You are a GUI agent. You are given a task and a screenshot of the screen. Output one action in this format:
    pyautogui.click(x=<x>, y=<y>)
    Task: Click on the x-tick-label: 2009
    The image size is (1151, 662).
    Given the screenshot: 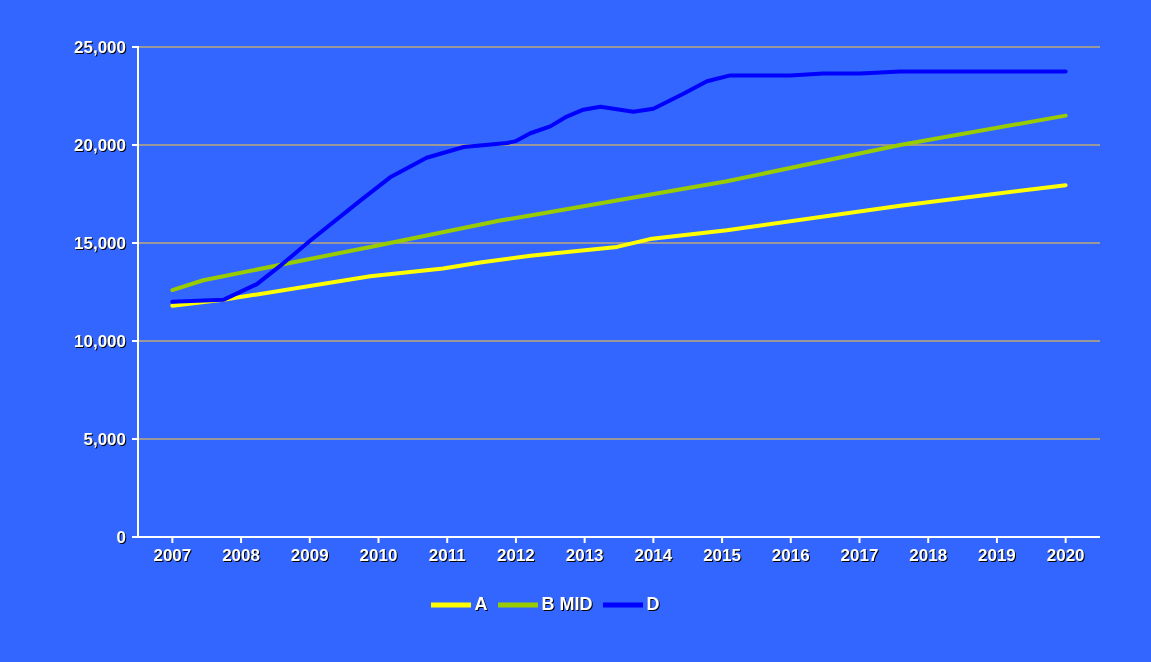 What is the action you would take?
    pyautogui.click(x=309, y=555)
    